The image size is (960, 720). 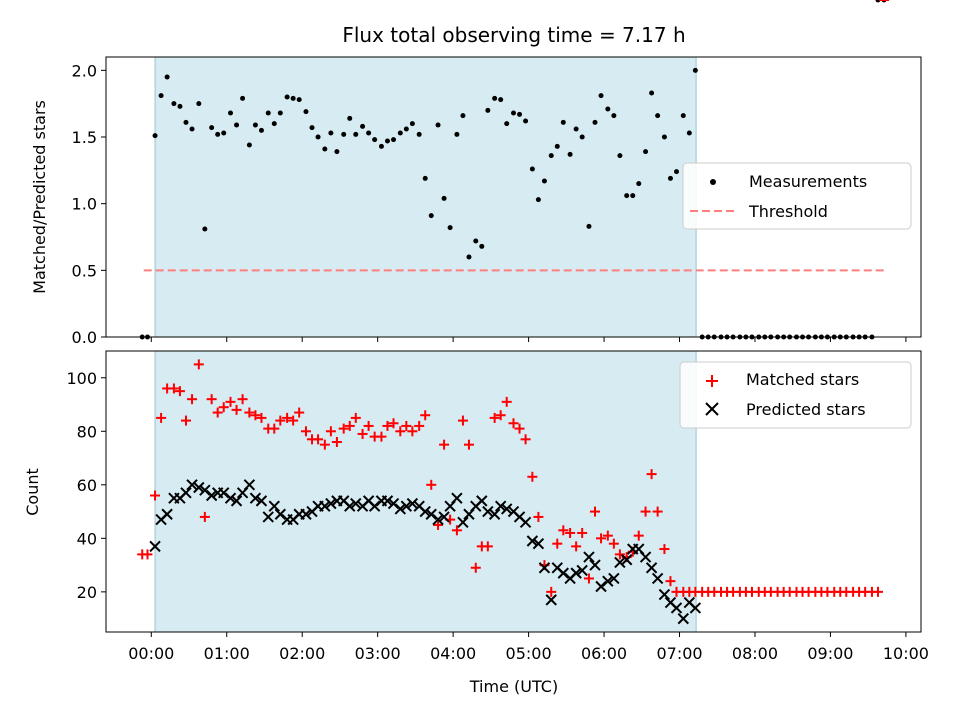 I want to click on x-tick-label: 03:00, so click(x=378, y=653).